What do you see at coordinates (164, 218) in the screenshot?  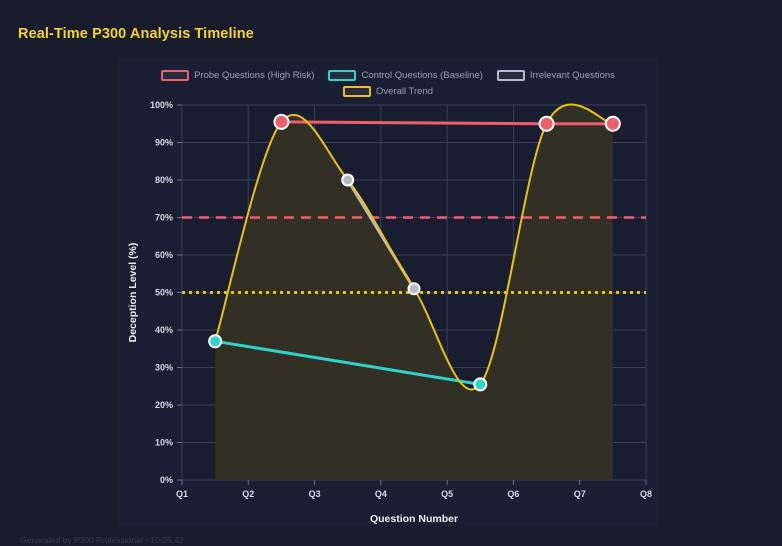 I see `y-tick-label: 70%` at bounding box center [164, 218].